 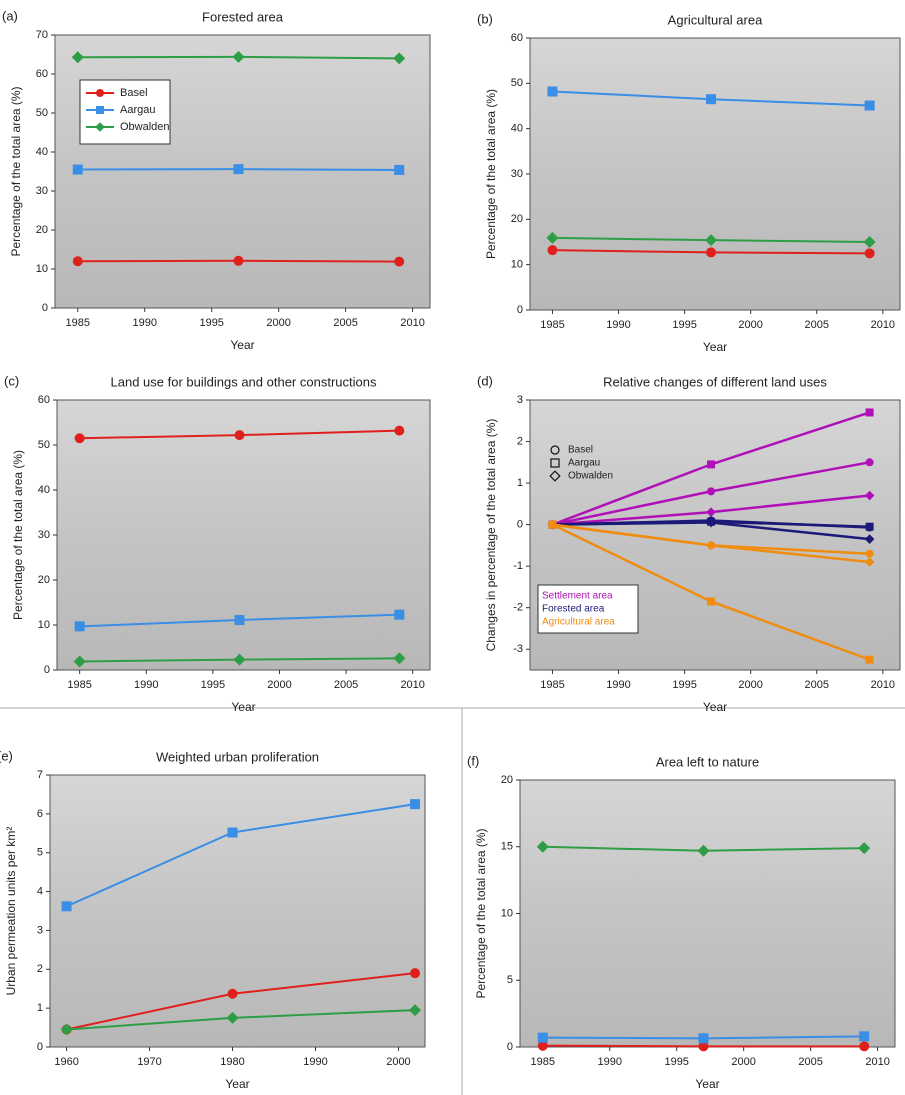 I want to click on y-tick-label: 15, so click(x=507, y=847).